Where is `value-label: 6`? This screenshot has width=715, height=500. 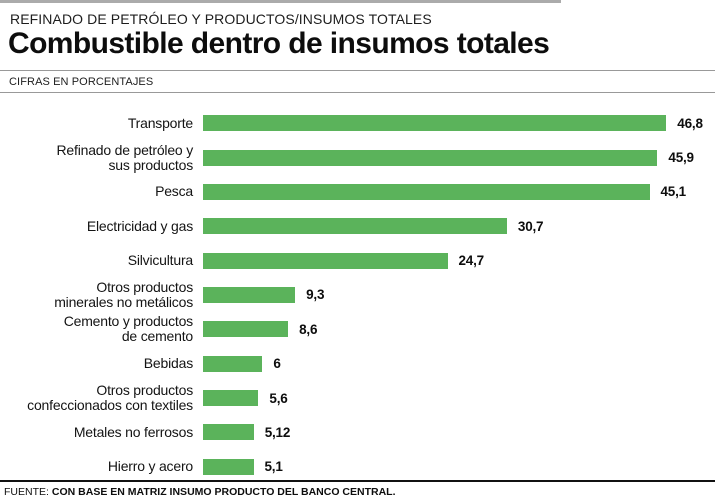
value-label: 6 is located at coordinates (277, 364).